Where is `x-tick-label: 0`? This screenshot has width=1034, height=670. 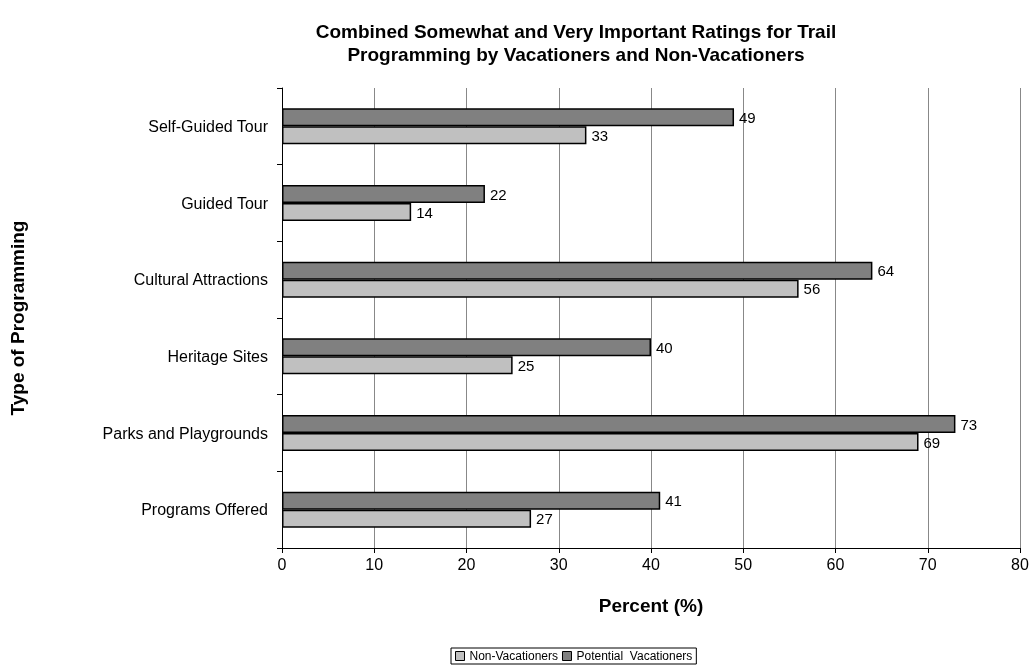
x-tick-label: 0 is located at coordinates (282, 564).